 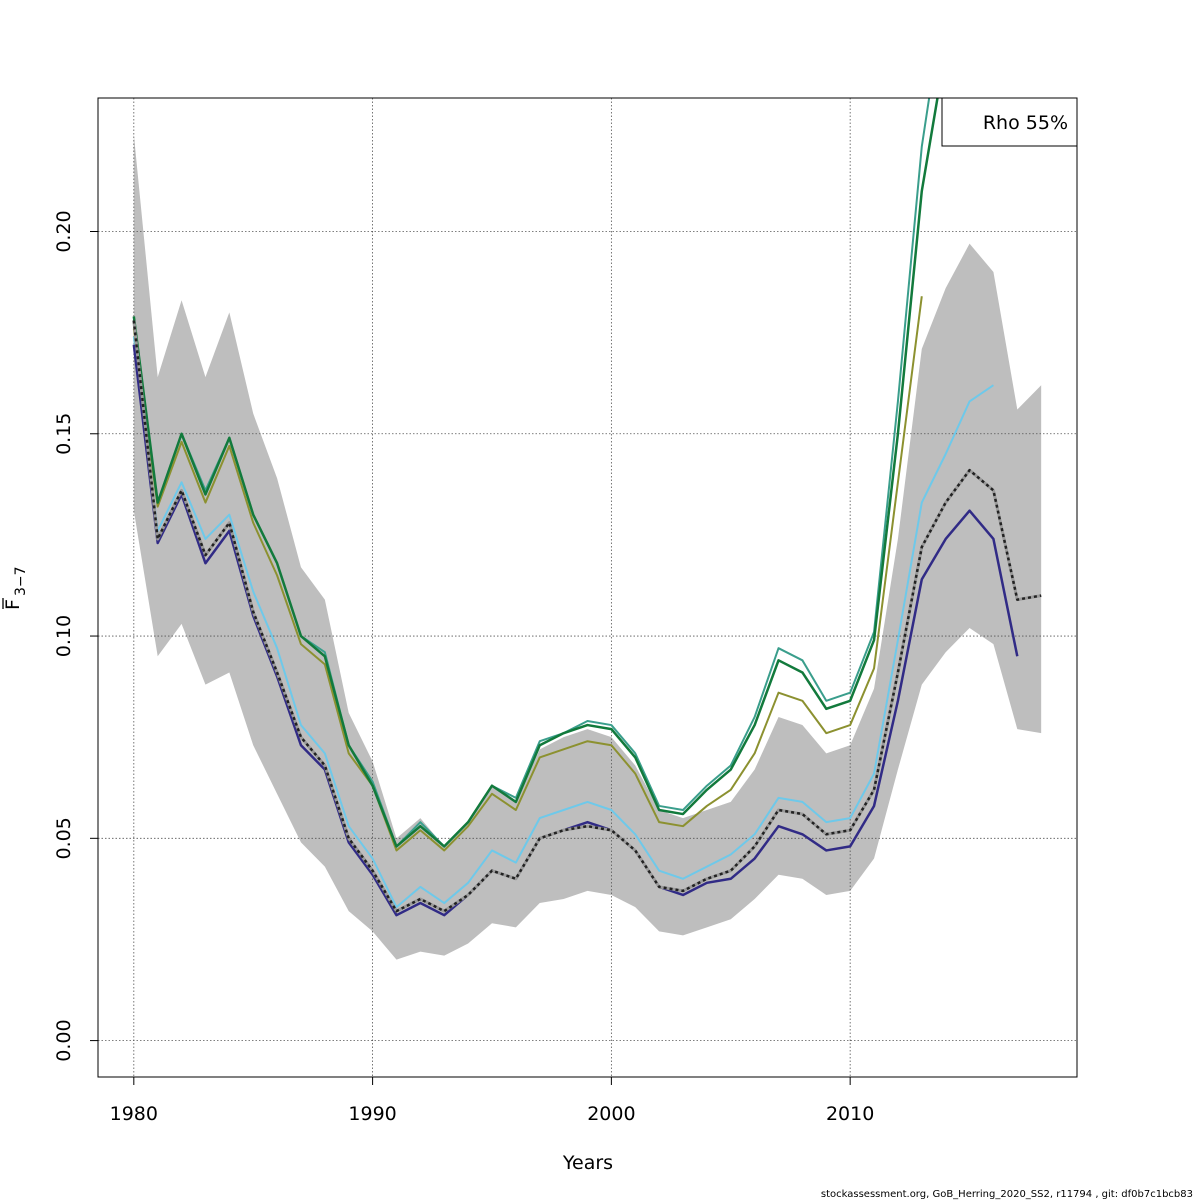 I want to click on y-axis-title: F 3−7, so click(x=15, y=588).